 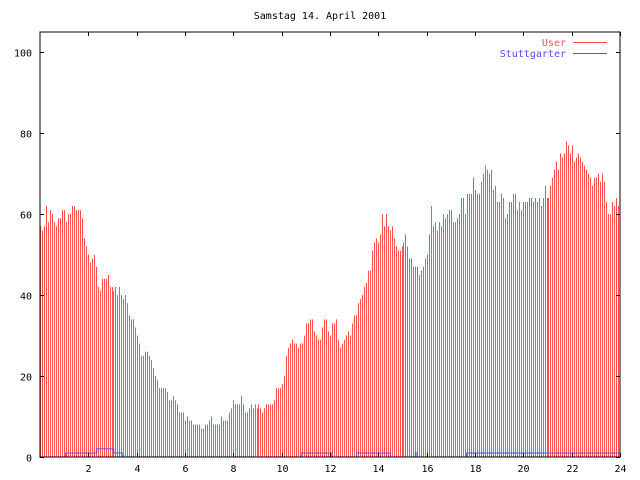 What do you see at coordinates (572, 469) in the screenshot?
I see `x-tick-label: 22` at bounding box center [572, 469].